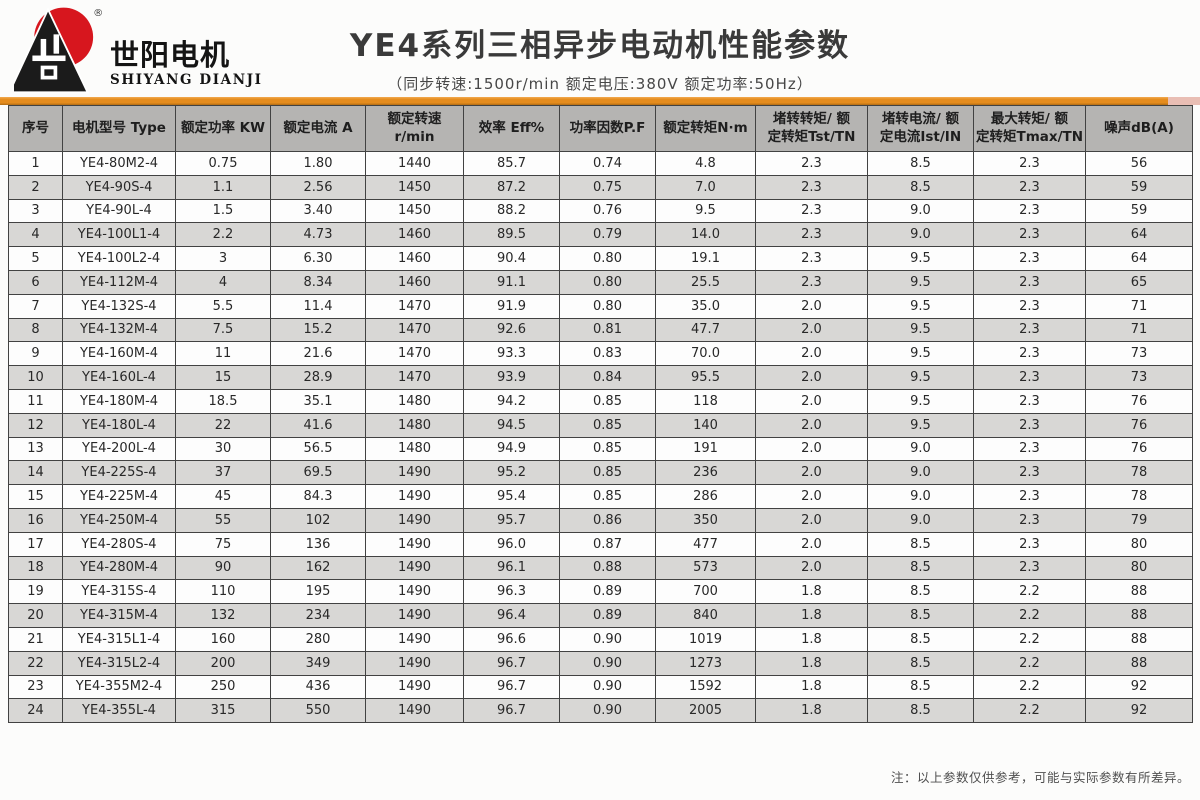 Image resolution: width=1200 pixels, height=800 pixels. I want to click on cell-model: YE4-132S-4, so click(119, 306).